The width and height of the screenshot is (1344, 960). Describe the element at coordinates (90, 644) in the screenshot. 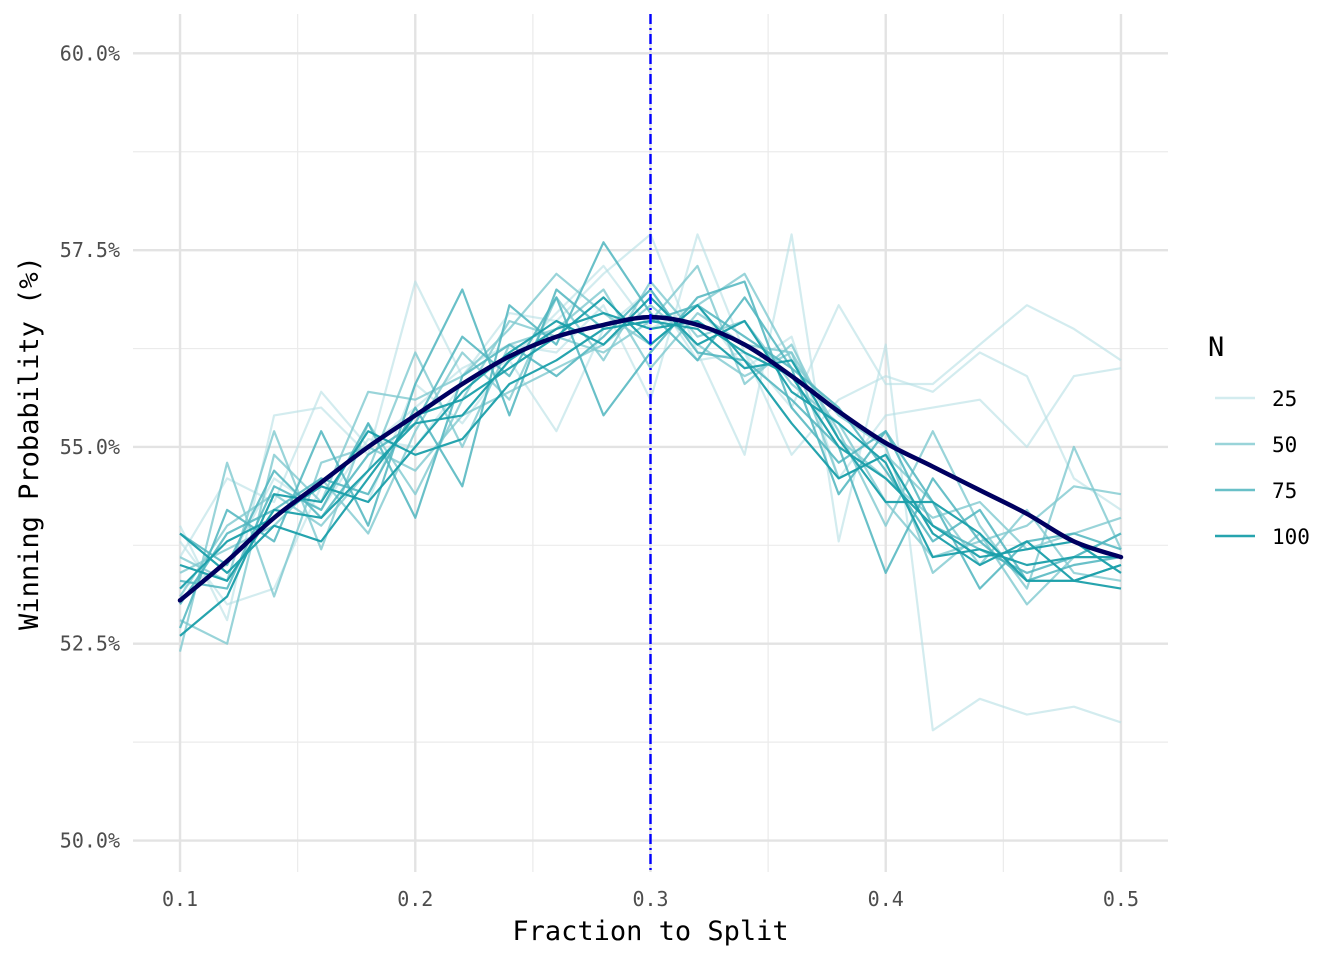

I see `y-tick-label: 52.5%` at that location.